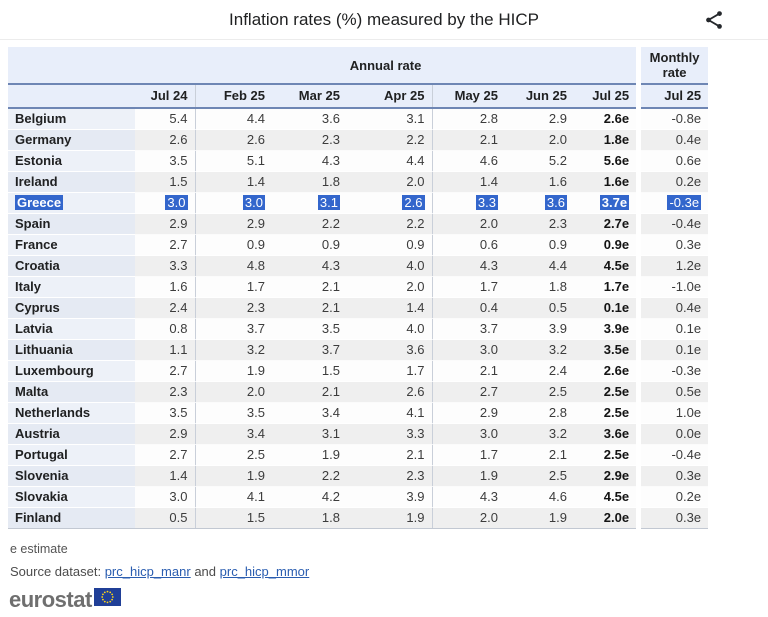 Image resolution: width=768 pixels, height=617 pixels. What do you see at coordinates (358, 245) in the screenshot?
I see `table-row: France 2.7 0.9 0.9 0.9 0.6 0.9 0.9e 0.3e` at bounding box center [358, 245].